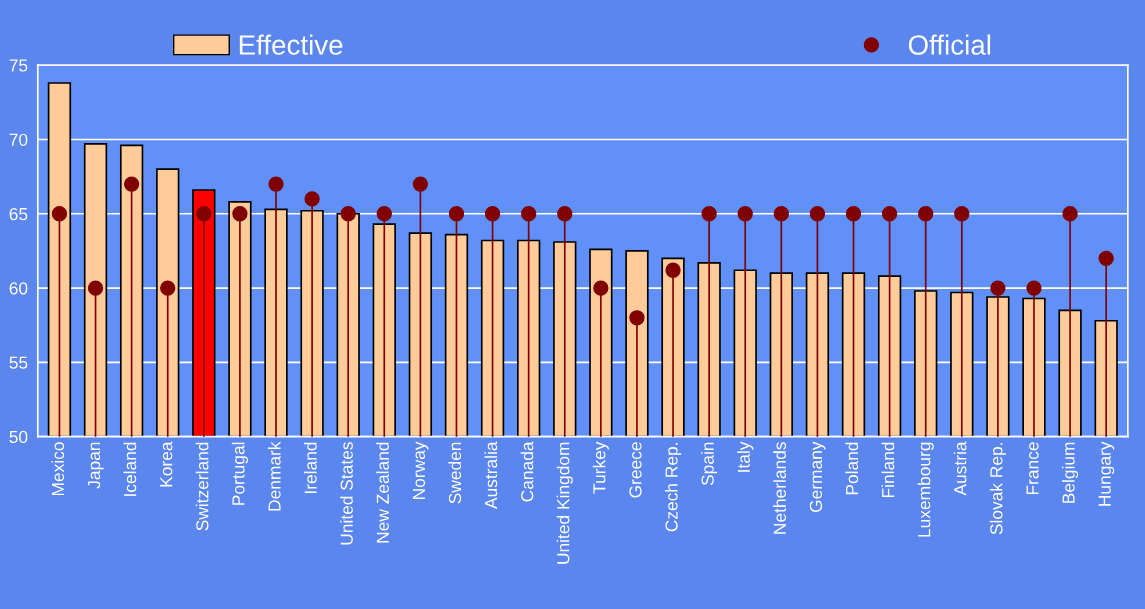 The image size is (1145, 609). What do you see at coordinates (600, 467) in the screenshot?
I see `x-tick-label: Turkey` at bounding box center [600, 467].